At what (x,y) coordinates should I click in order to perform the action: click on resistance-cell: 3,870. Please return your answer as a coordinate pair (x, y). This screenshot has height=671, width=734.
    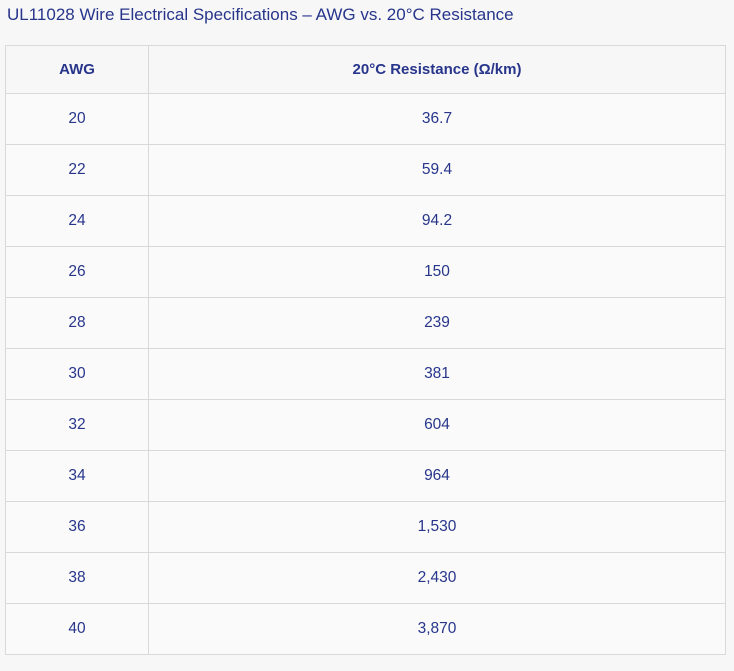
    Looking at the image, I should click on (437, 629).